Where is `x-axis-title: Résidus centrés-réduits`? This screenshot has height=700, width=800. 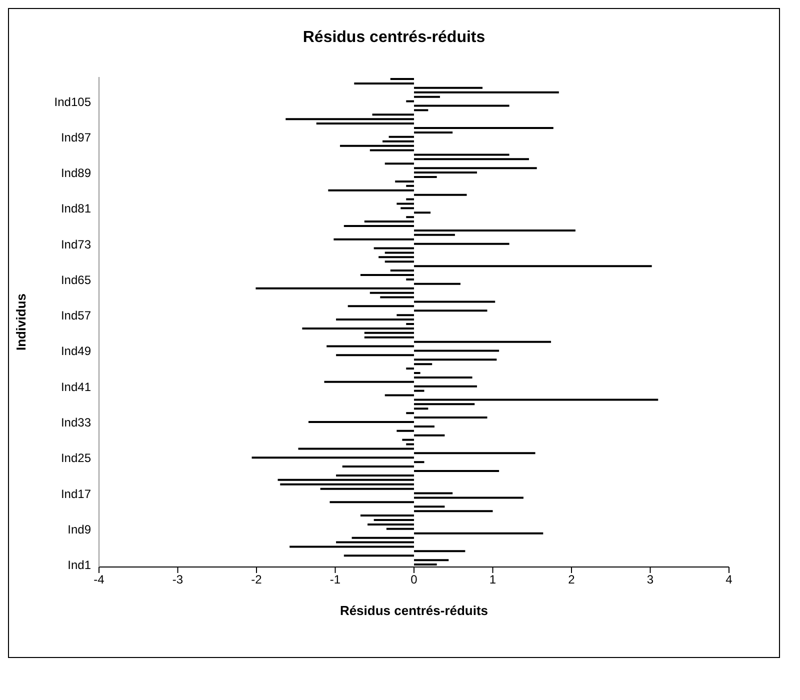 x-axis-title: Résidus centrés-réduits is located at coordinates (414, 610).